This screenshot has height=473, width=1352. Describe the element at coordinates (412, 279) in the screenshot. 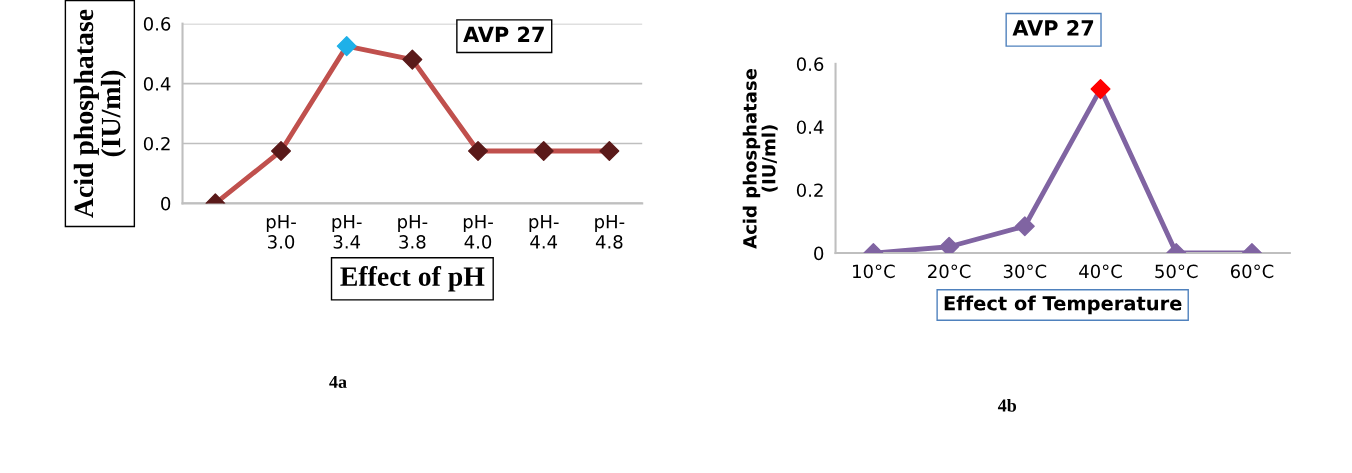

I see `x-axis-title: Effect of pH` at that location.